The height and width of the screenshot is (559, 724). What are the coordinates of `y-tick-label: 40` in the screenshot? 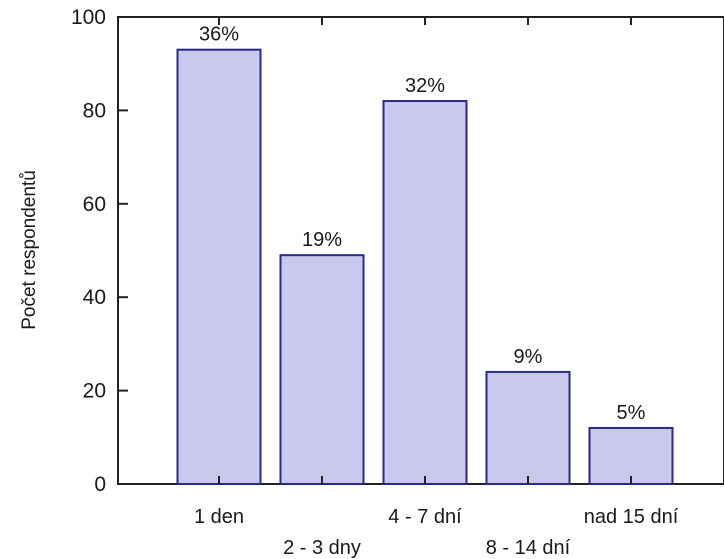 It's located at (94, 297).